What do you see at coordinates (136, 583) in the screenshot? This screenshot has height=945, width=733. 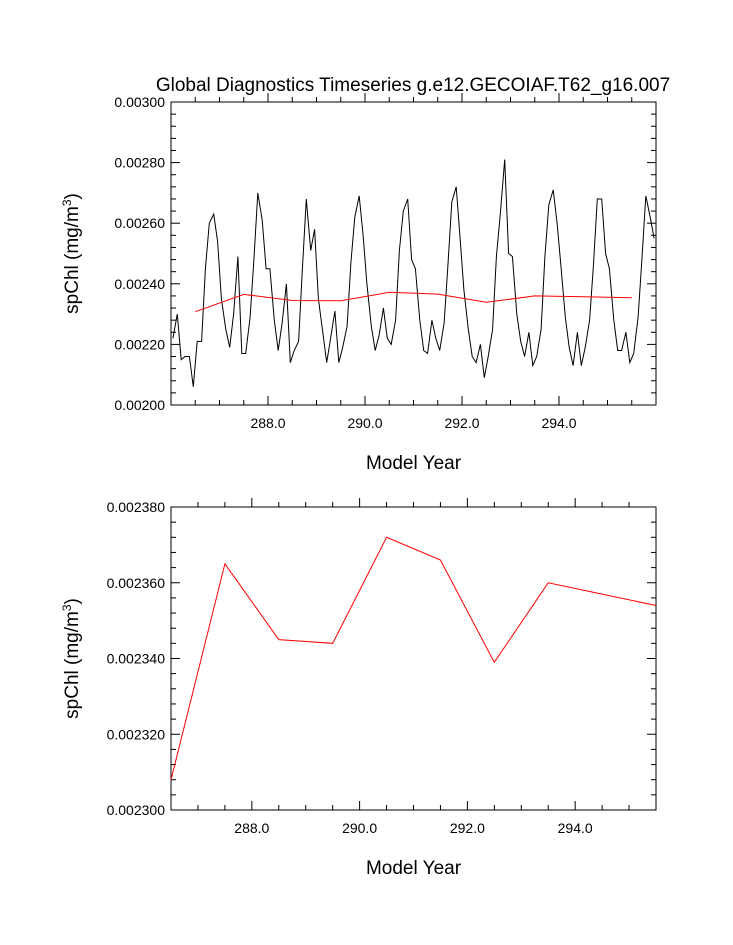 I see `y-tick-label: 0.002360` at bounding box center [136, 583].